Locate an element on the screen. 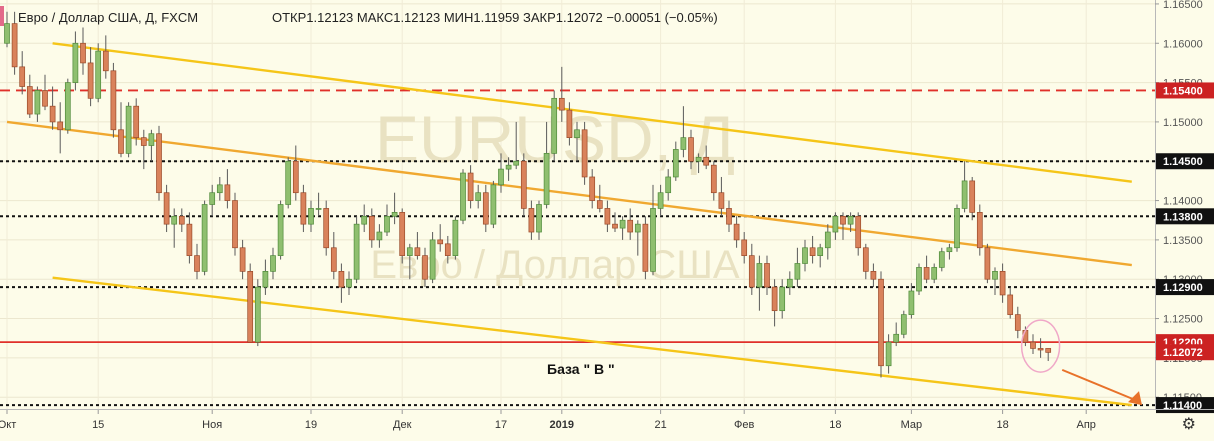  base-annotation: База " В " is located at coordinates (581, 369).